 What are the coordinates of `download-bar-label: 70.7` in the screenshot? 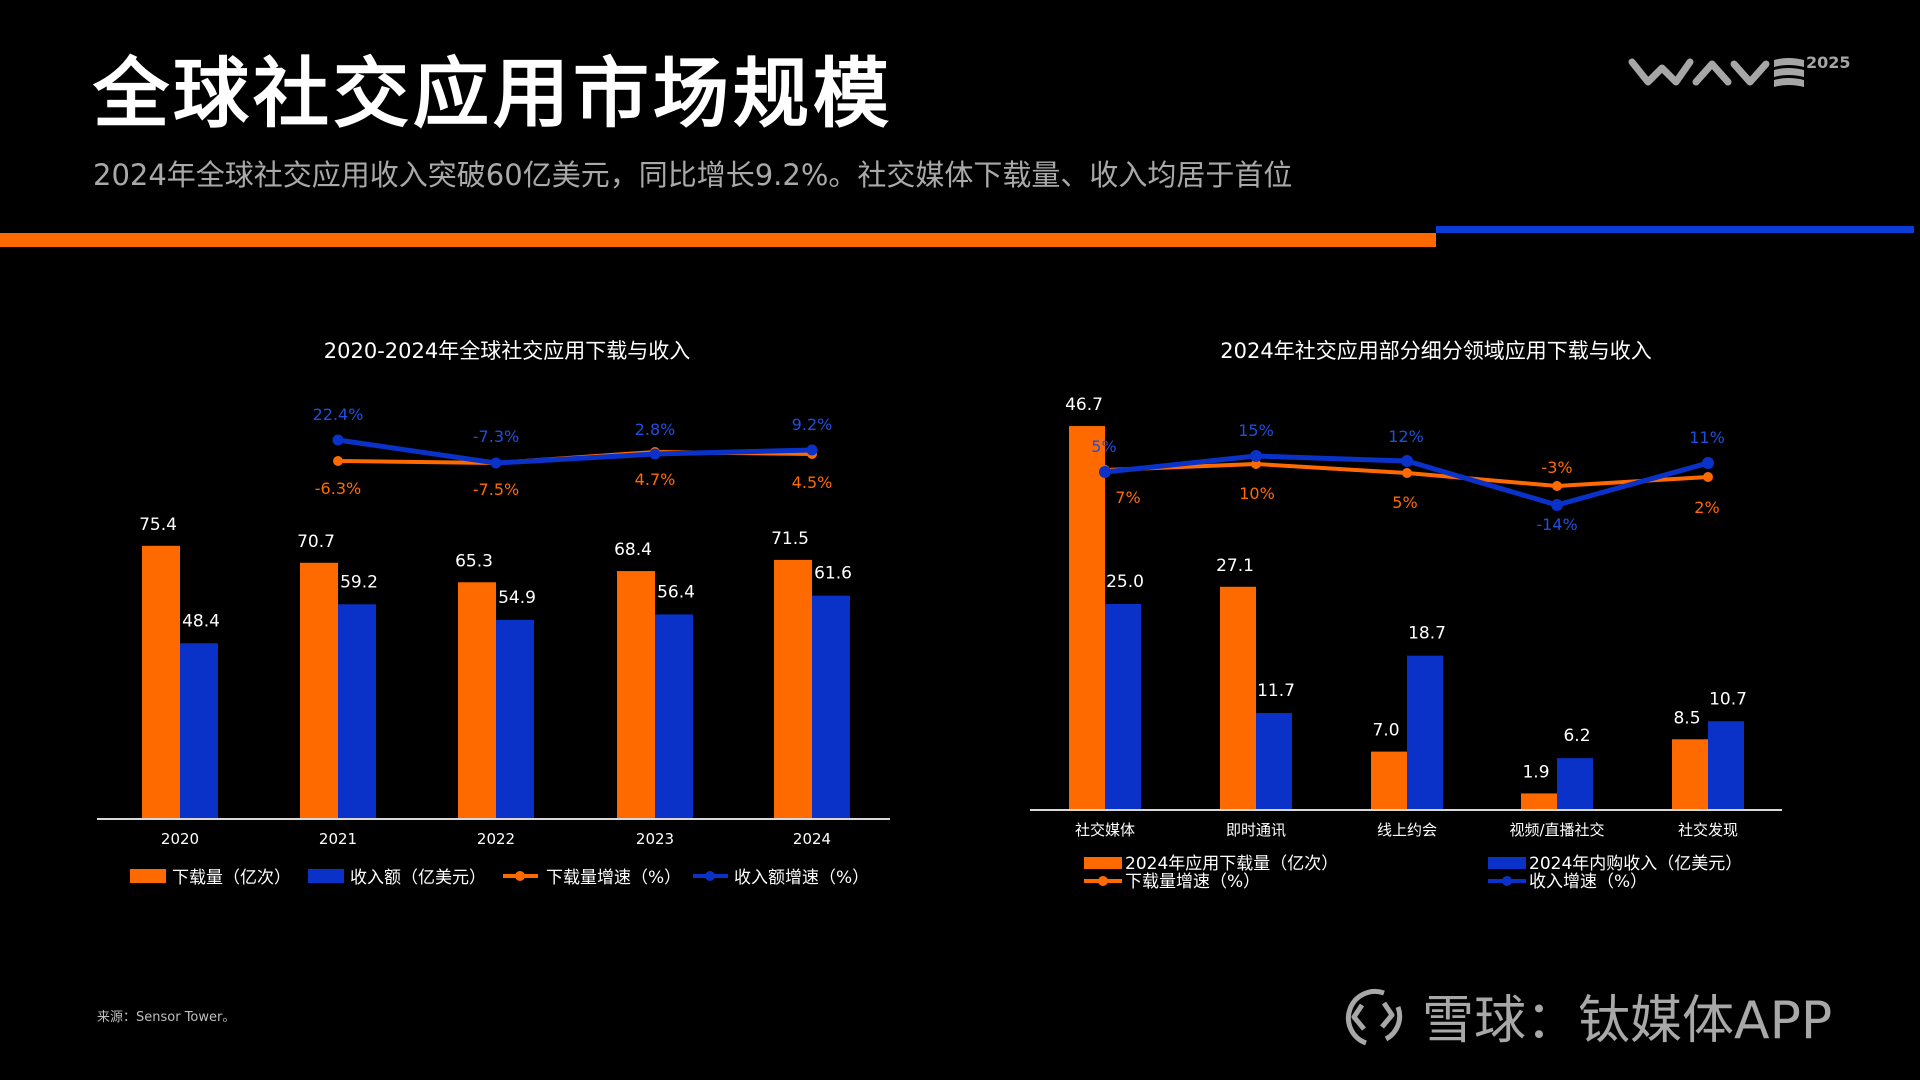 It's located at (316, 542).